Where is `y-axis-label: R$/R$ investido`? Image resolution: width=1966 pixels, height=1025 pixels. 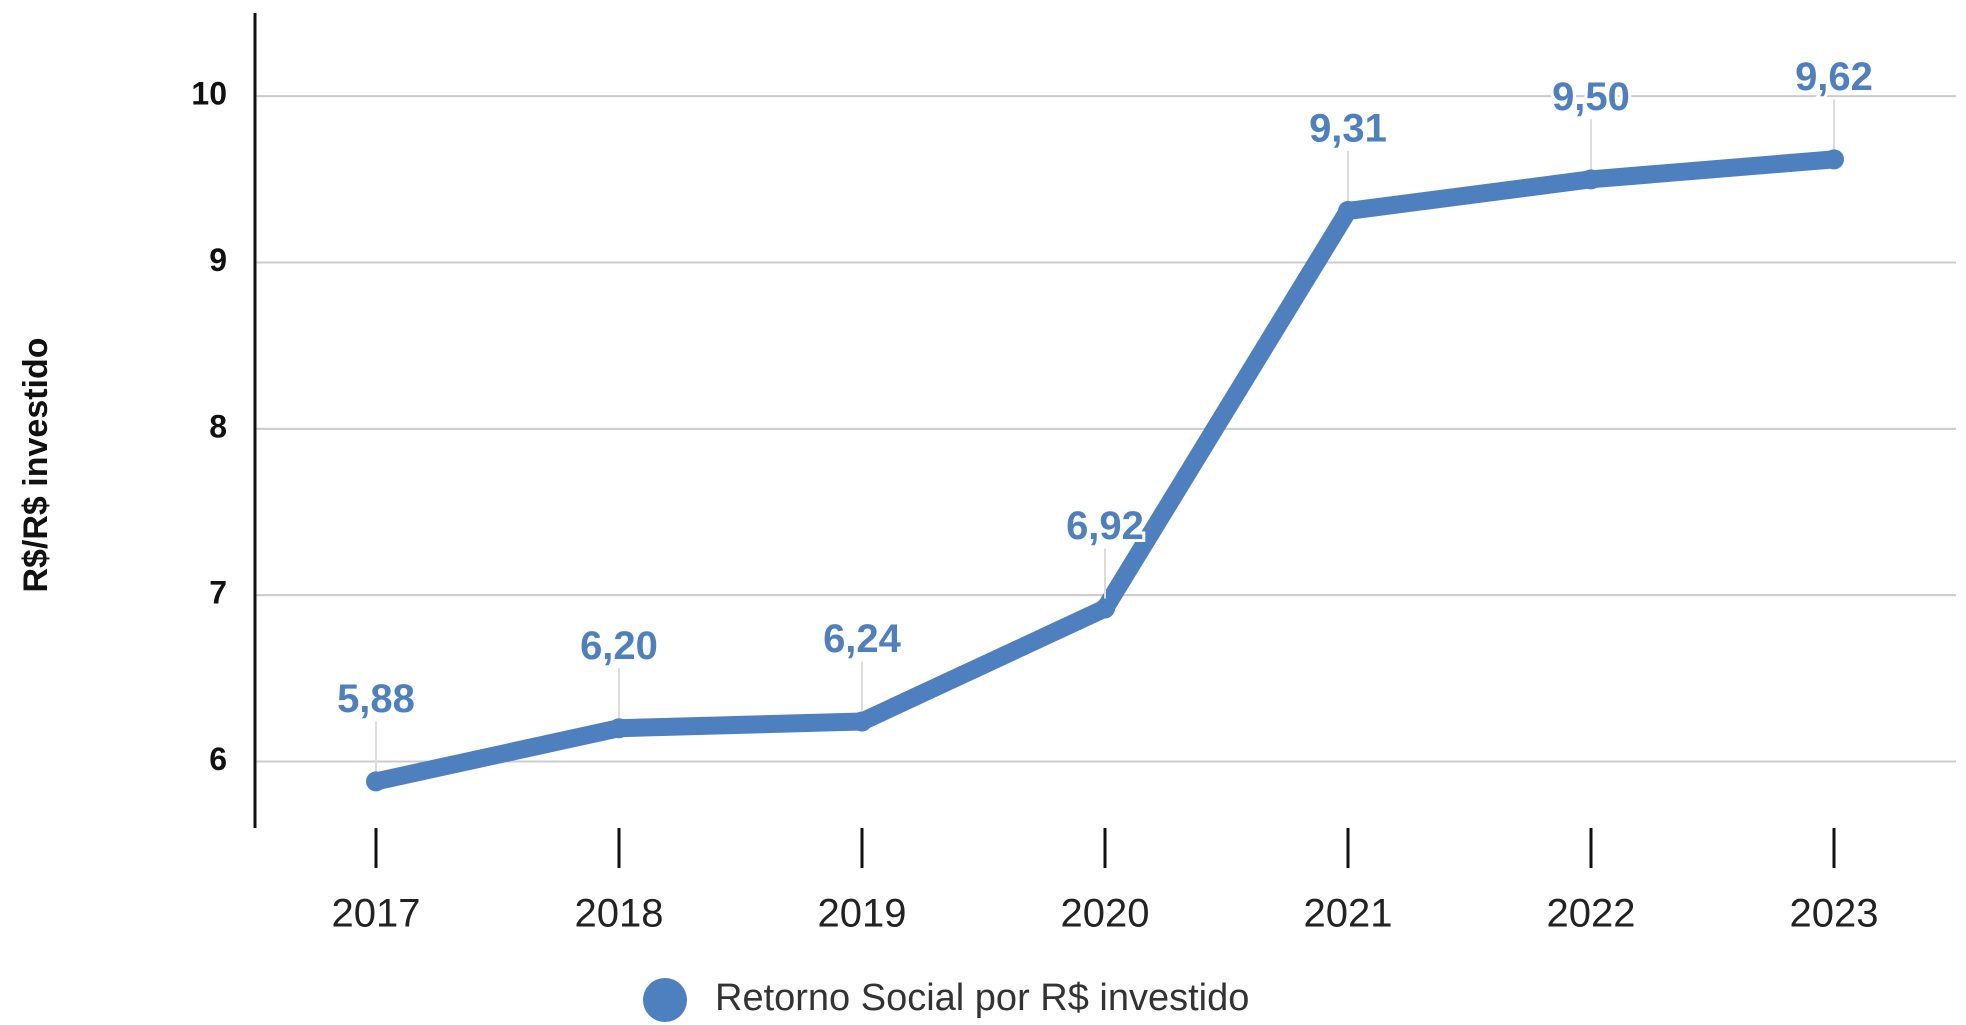 y-axis-label: R$/R$ investido is located at coordinates (36, 464).